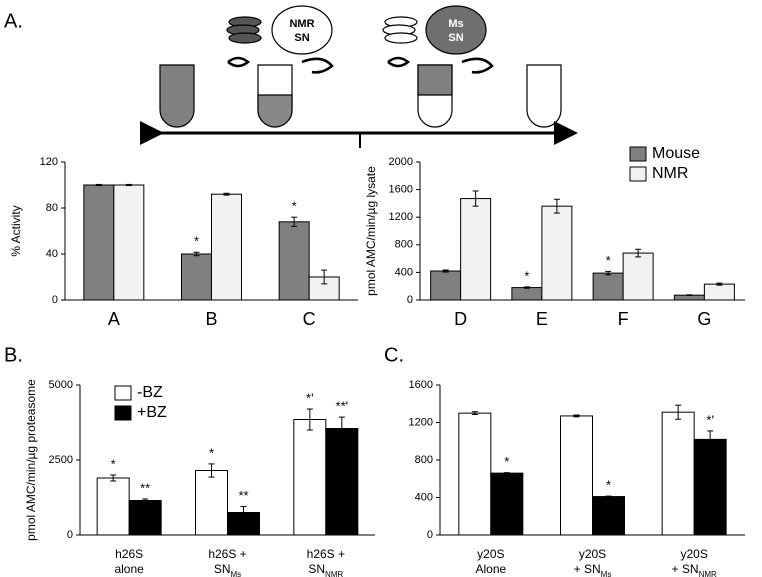 Image resolution: width=762 pixels, height=577 pixels. Describe the element at coordinates (694, 569) in the screenshot. I see `x-tick-label: + SNNMR` at that location.